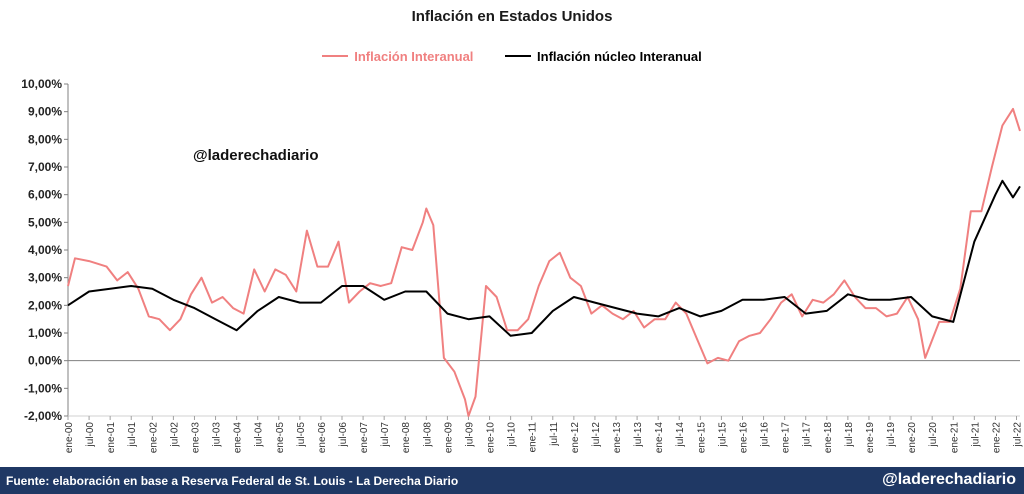 The width and height of the screenshot is (1024, 494). What do you see at coordinates (786, 438) in the screenshot?
I see `x-tick-label: ene-17` at bounding box center [786, 438].